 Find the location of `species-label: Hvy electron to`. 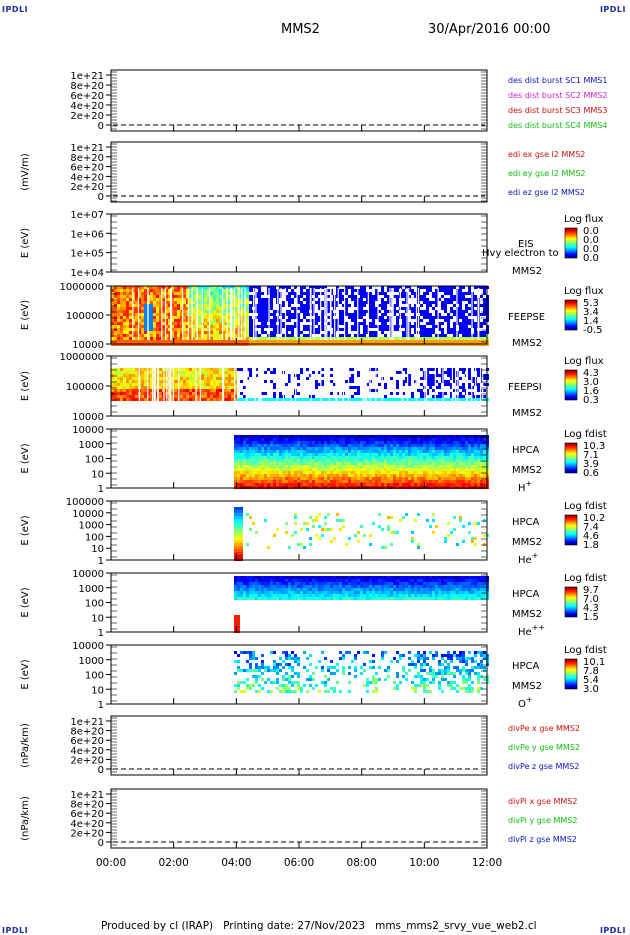

species-label: Hvy electron to is located at coordinates (520, 253).